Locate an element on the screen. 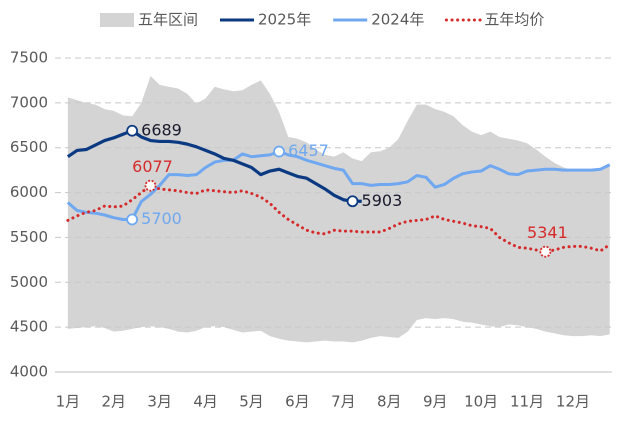 The width and height of the screenshot is (627, 427). data-label: 5341 is located at coordinates (547, 232).